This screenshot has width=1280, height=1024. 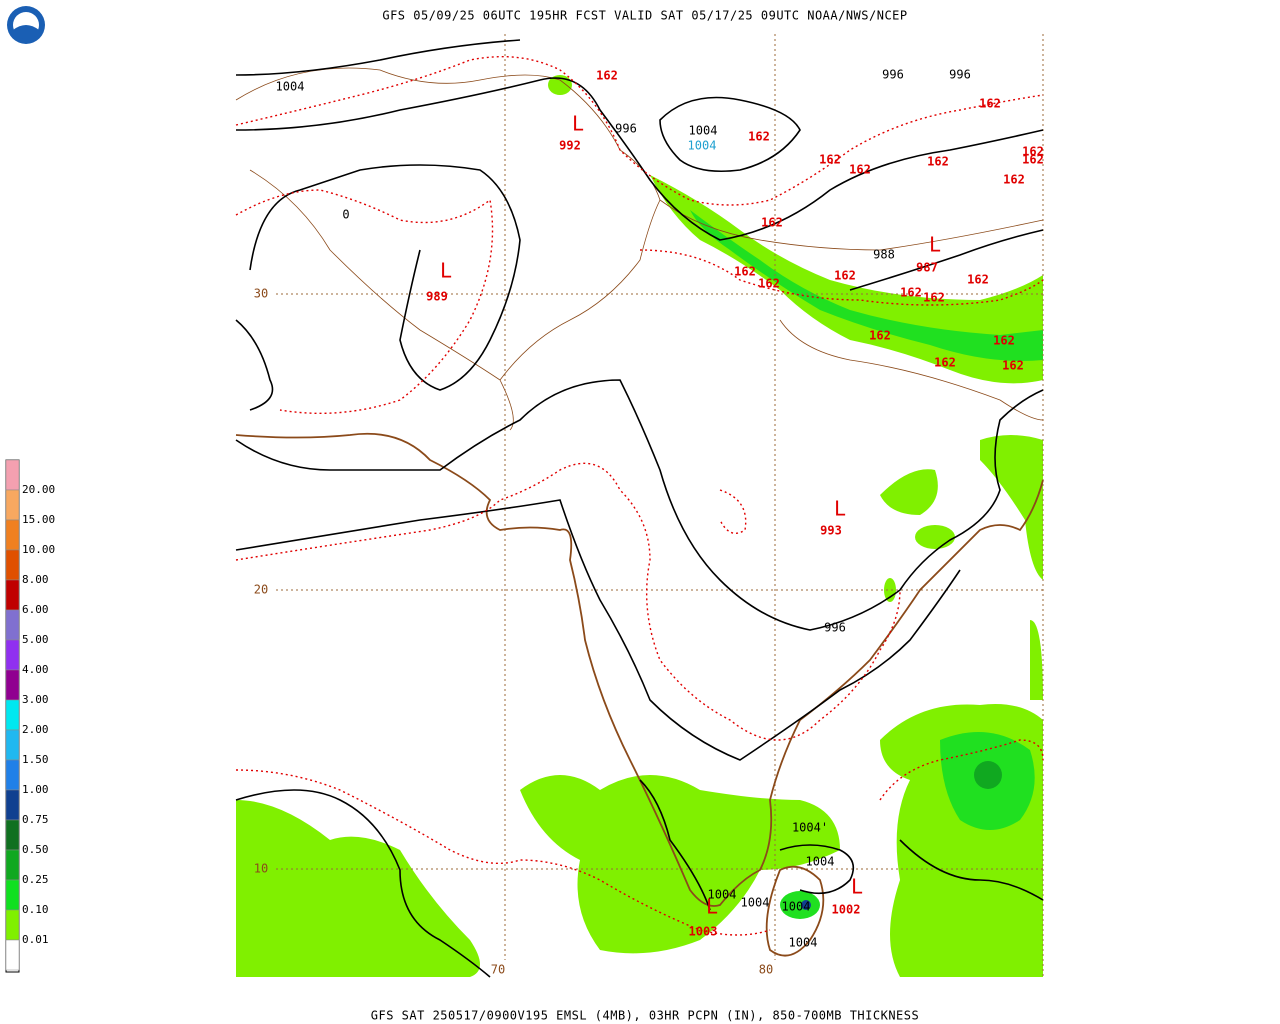 What do you see at coordinates (766, 970) in the screenshot?
I see `longitude-label: 80` at bounding box center [766, 970].